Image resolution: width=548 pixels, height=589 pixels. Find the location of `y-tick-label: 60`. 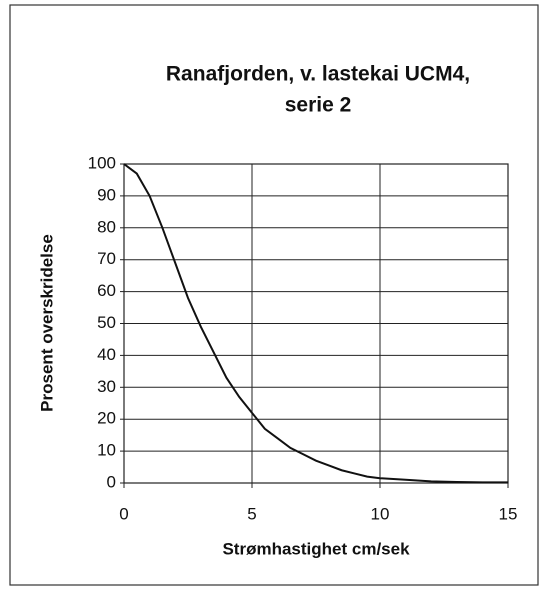

y-tick-label: 60 is located at coordinates (106, 290).